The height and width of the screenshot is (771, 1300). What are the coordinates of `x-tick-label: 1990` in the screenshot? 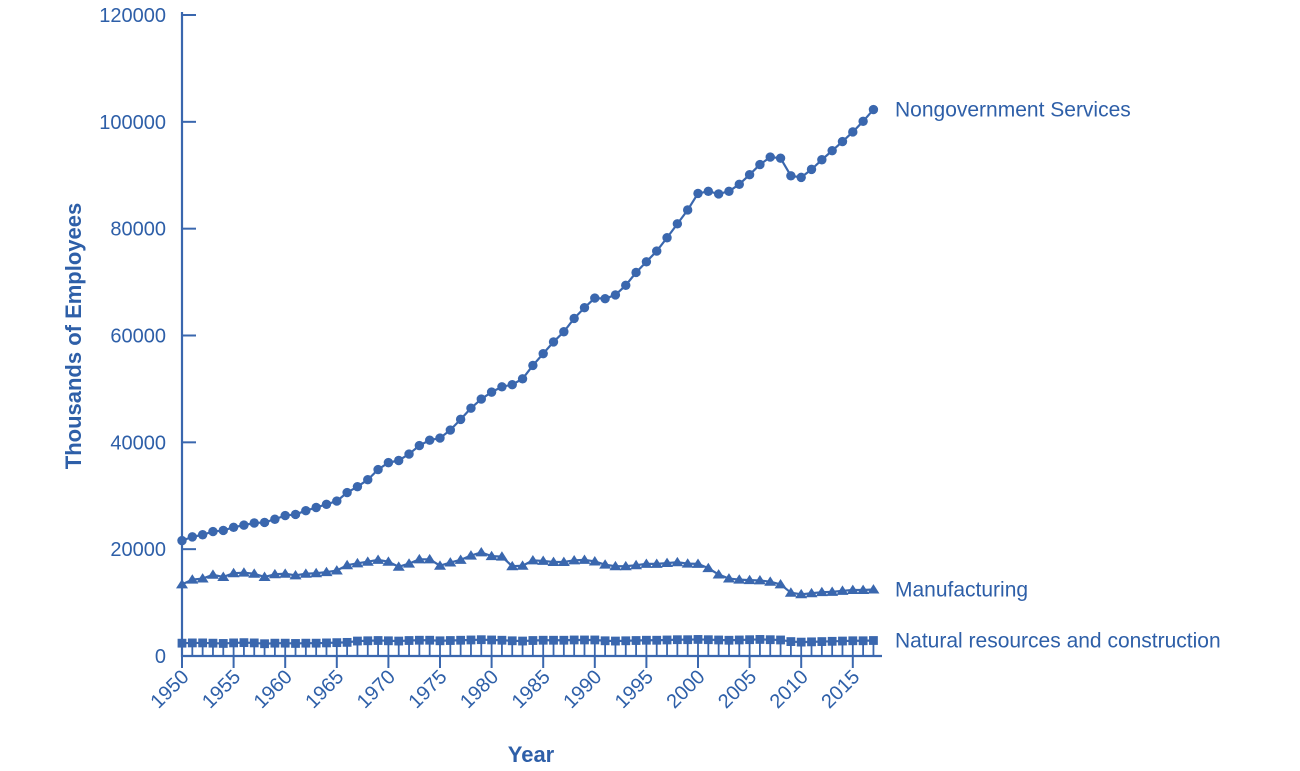 It's located at (582, 689).